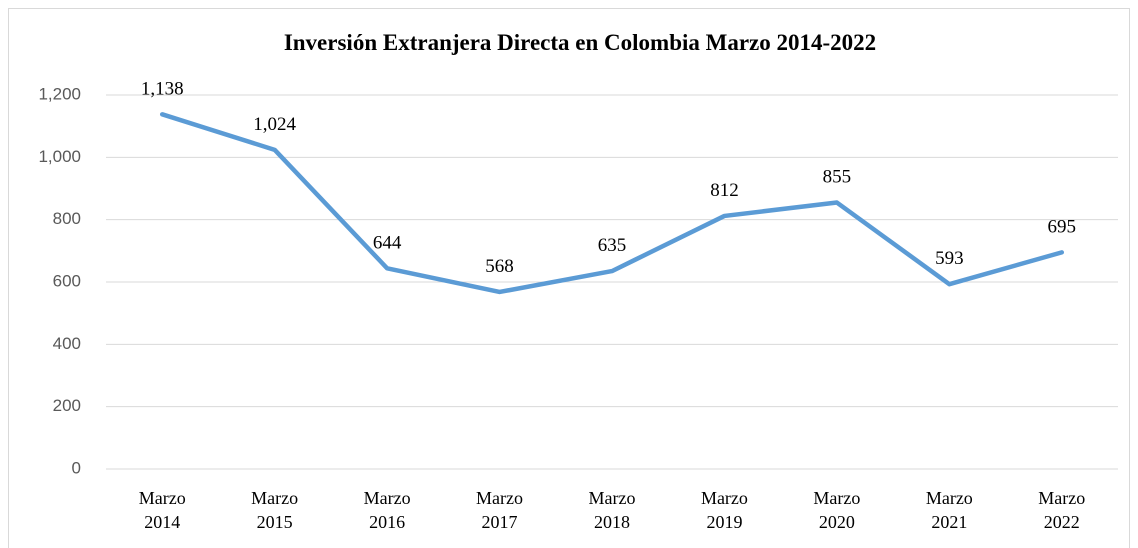  What do you see at coordinates (499, 266) in the screenshot?
I see `data-label: 568` at bounding box center [499, 266].